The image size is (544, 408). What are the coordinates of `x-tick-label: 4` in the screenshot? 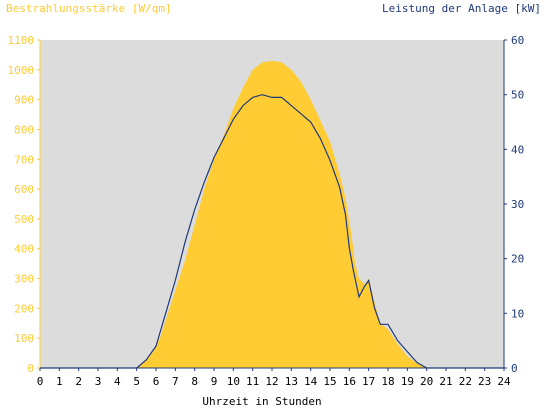 It's located at (117, 381).